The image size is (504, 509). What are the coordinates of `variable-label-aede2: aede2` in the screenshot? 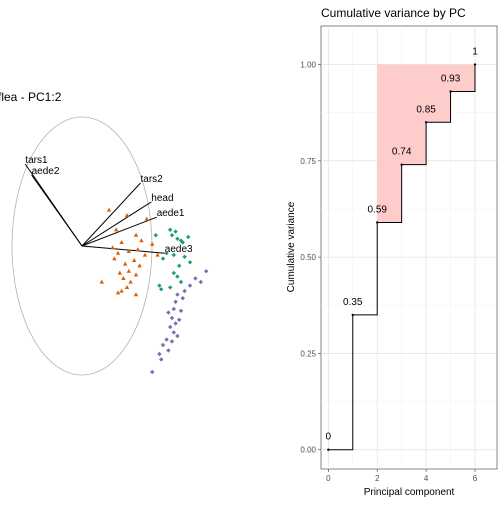 It's located at (46, 171).